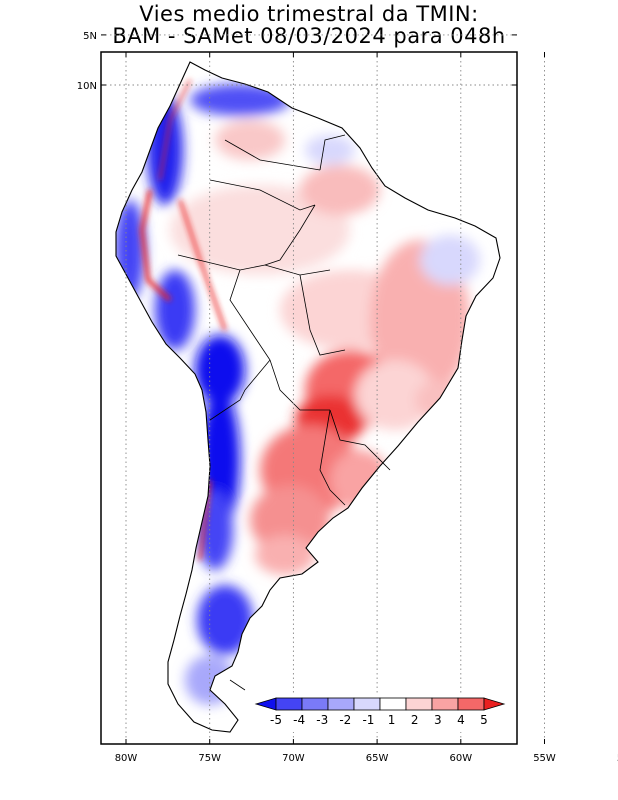 Image resolution: width=618 pixels, height=800 pixels. Describe the element at coordinates (368, 720) in the screenshot. I see `colorbar-label: -1` at that location.